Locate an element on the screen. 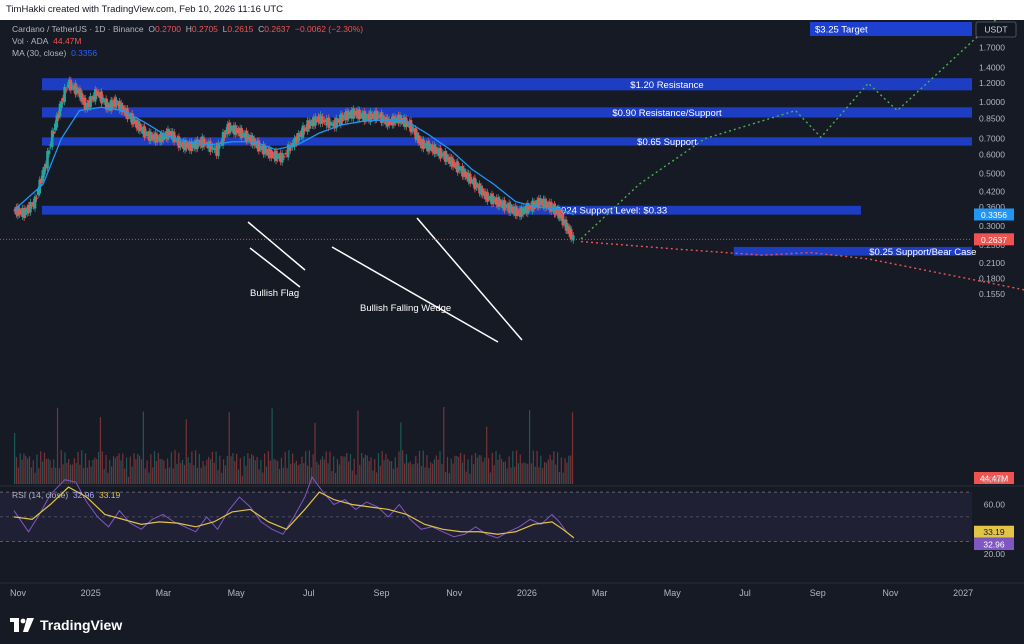  ma-value: 0.3356 is located at coordinates (84, 53).